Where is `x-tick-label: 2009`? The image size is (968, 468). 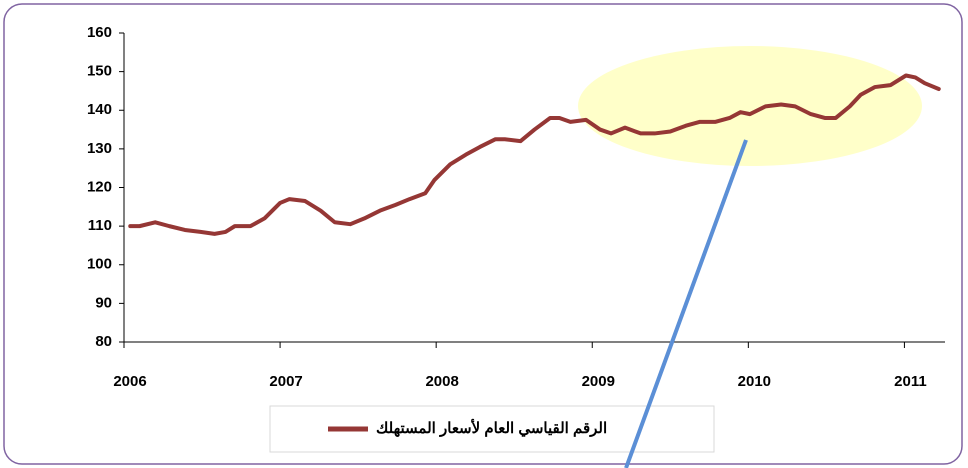 x-tick-label: 2009 is located at coordinates (598, 381).